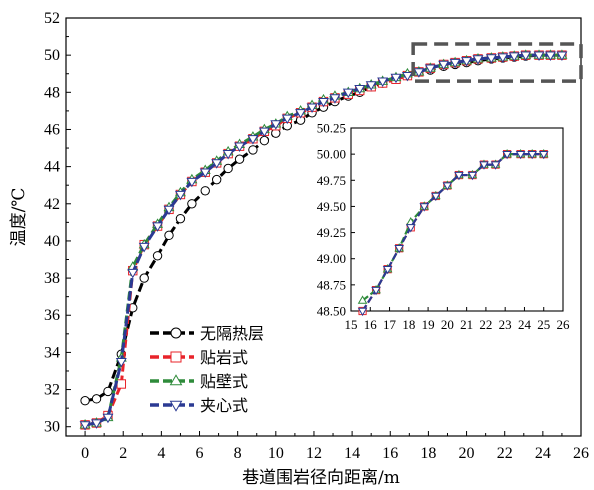  I want to click on legend-label: 无隔热层, so click(232, 333).